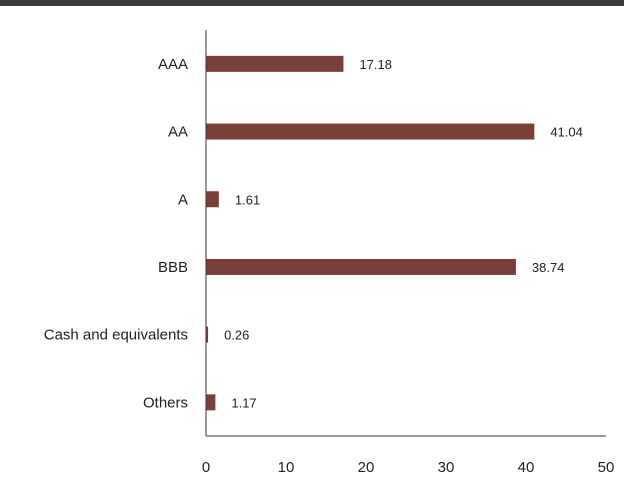  Describe the element at coordinates (243, 402) in the screenshot. I see `value-label-others: 1.17` at that location.